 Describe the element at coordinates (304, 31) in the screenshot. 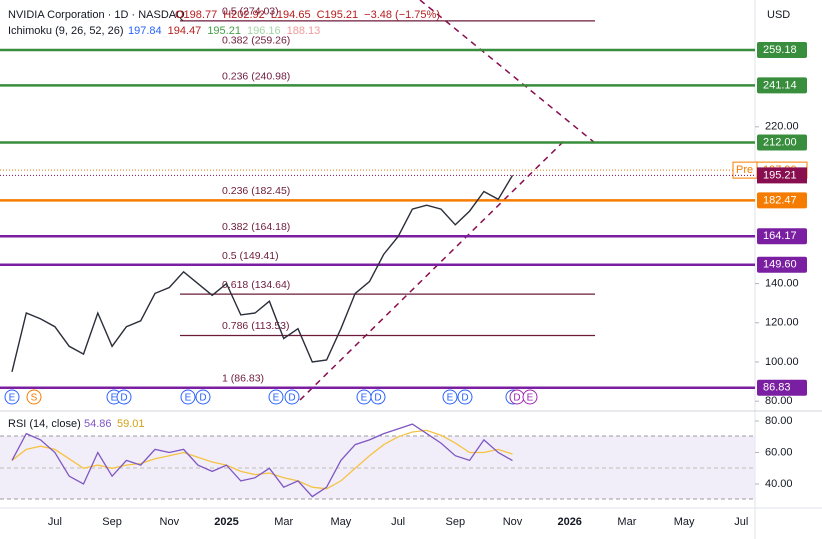

I see `indicator-value: 188.13` at that location.